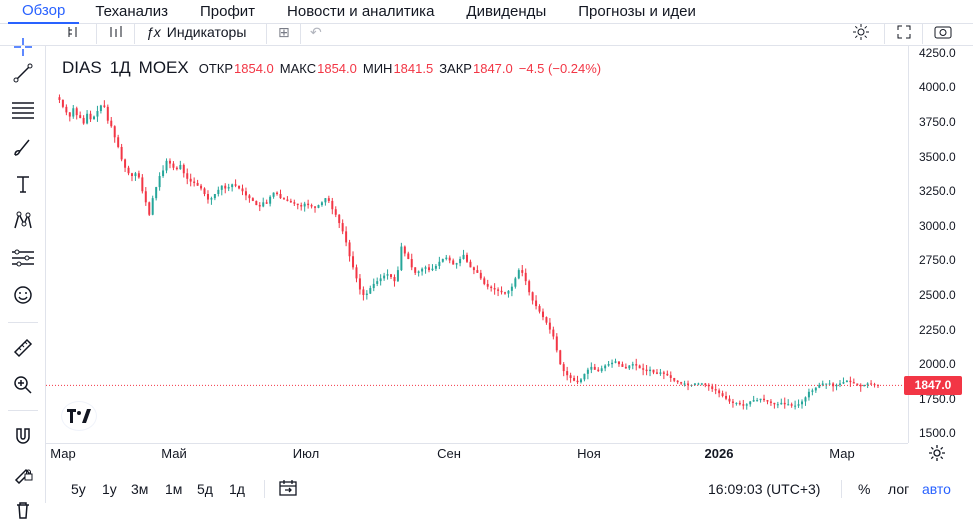  What do you see at coordinates (864, 489) in the screenshot?
I see `percent-toggle: %` at bounding box center [864, 489].